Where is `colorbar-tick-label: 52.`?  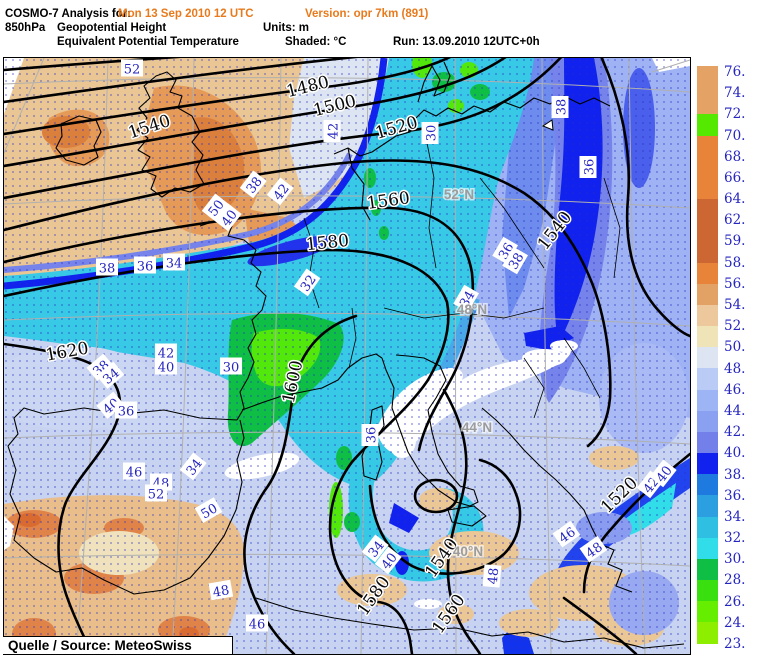 colorbar-tick-label: 52. is located at coordinates (735, 326).